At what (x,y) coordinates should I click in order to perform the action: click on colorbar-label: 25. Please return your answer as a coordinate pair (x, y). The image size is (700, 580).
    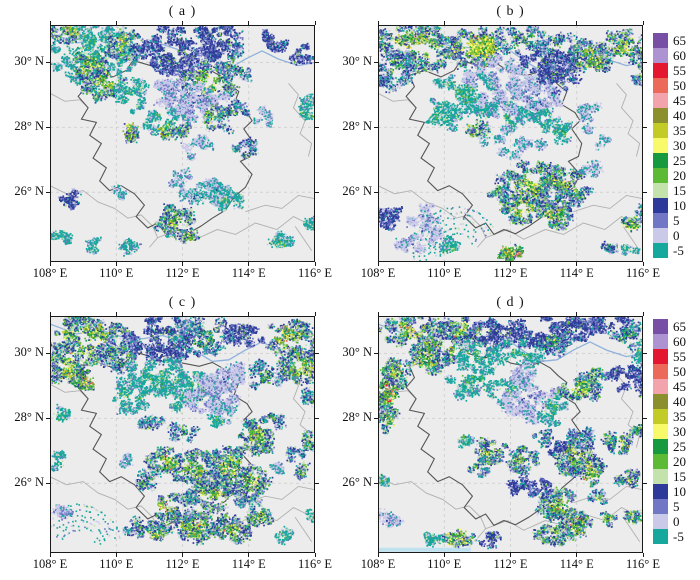
    Looking at the image, I should click on (679, 446).